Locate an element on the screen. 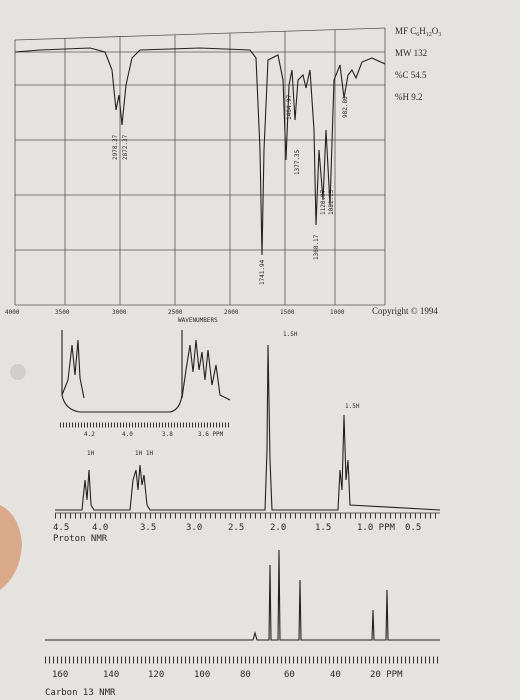  formula-part: 12 is located at coordinates (429, 35).